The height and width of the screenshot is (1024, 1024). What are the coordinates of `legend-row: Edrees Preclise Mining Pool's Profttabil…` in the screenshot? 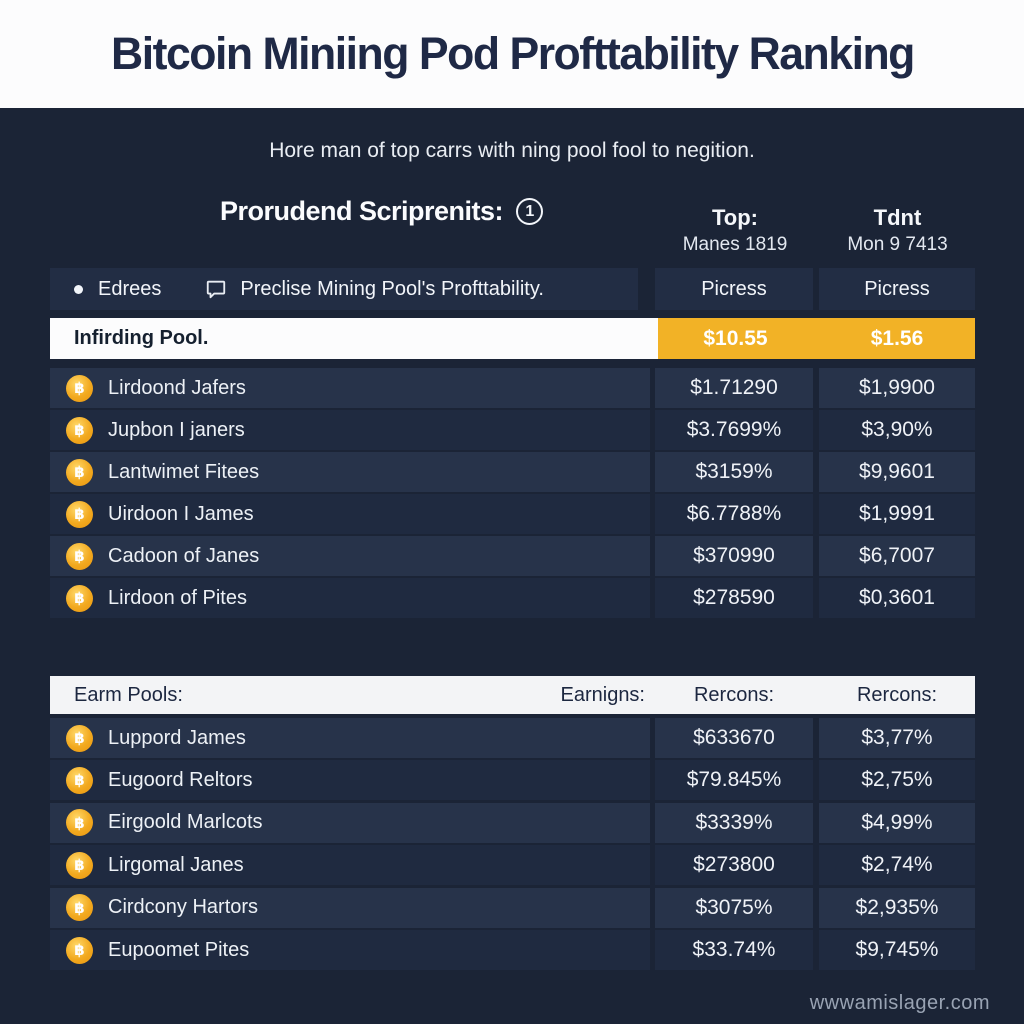 It's located at (344, 289).